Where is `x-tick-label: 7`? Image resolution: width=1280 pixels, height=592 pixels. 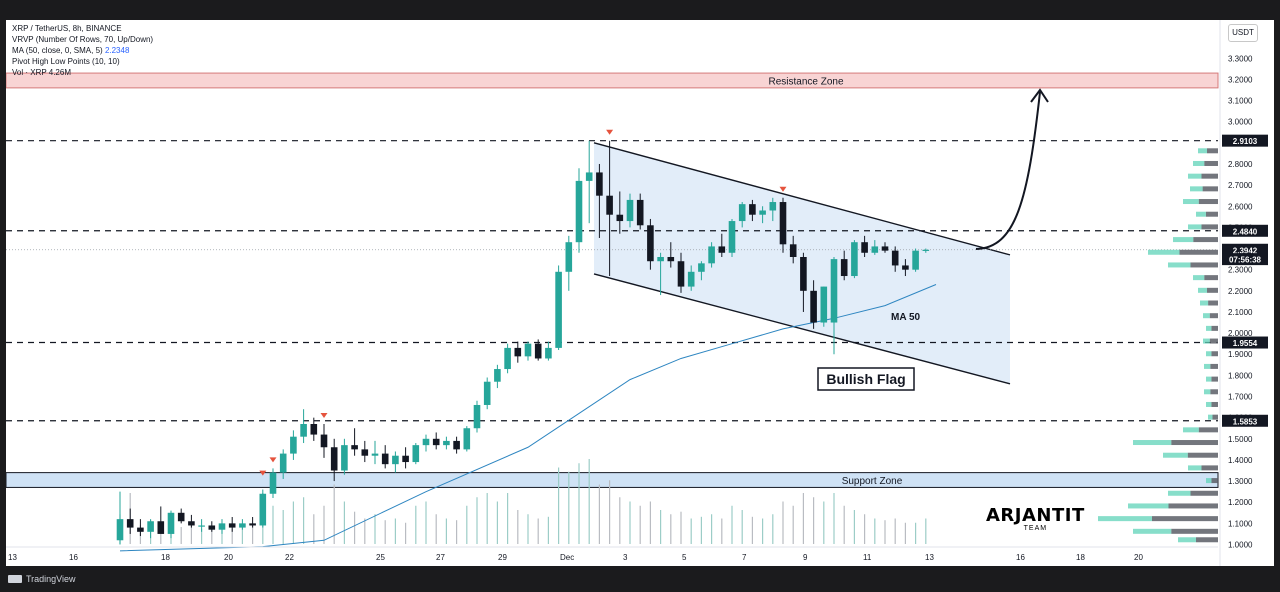 x-tick-label: 7 is located at coordinates (744, 557).